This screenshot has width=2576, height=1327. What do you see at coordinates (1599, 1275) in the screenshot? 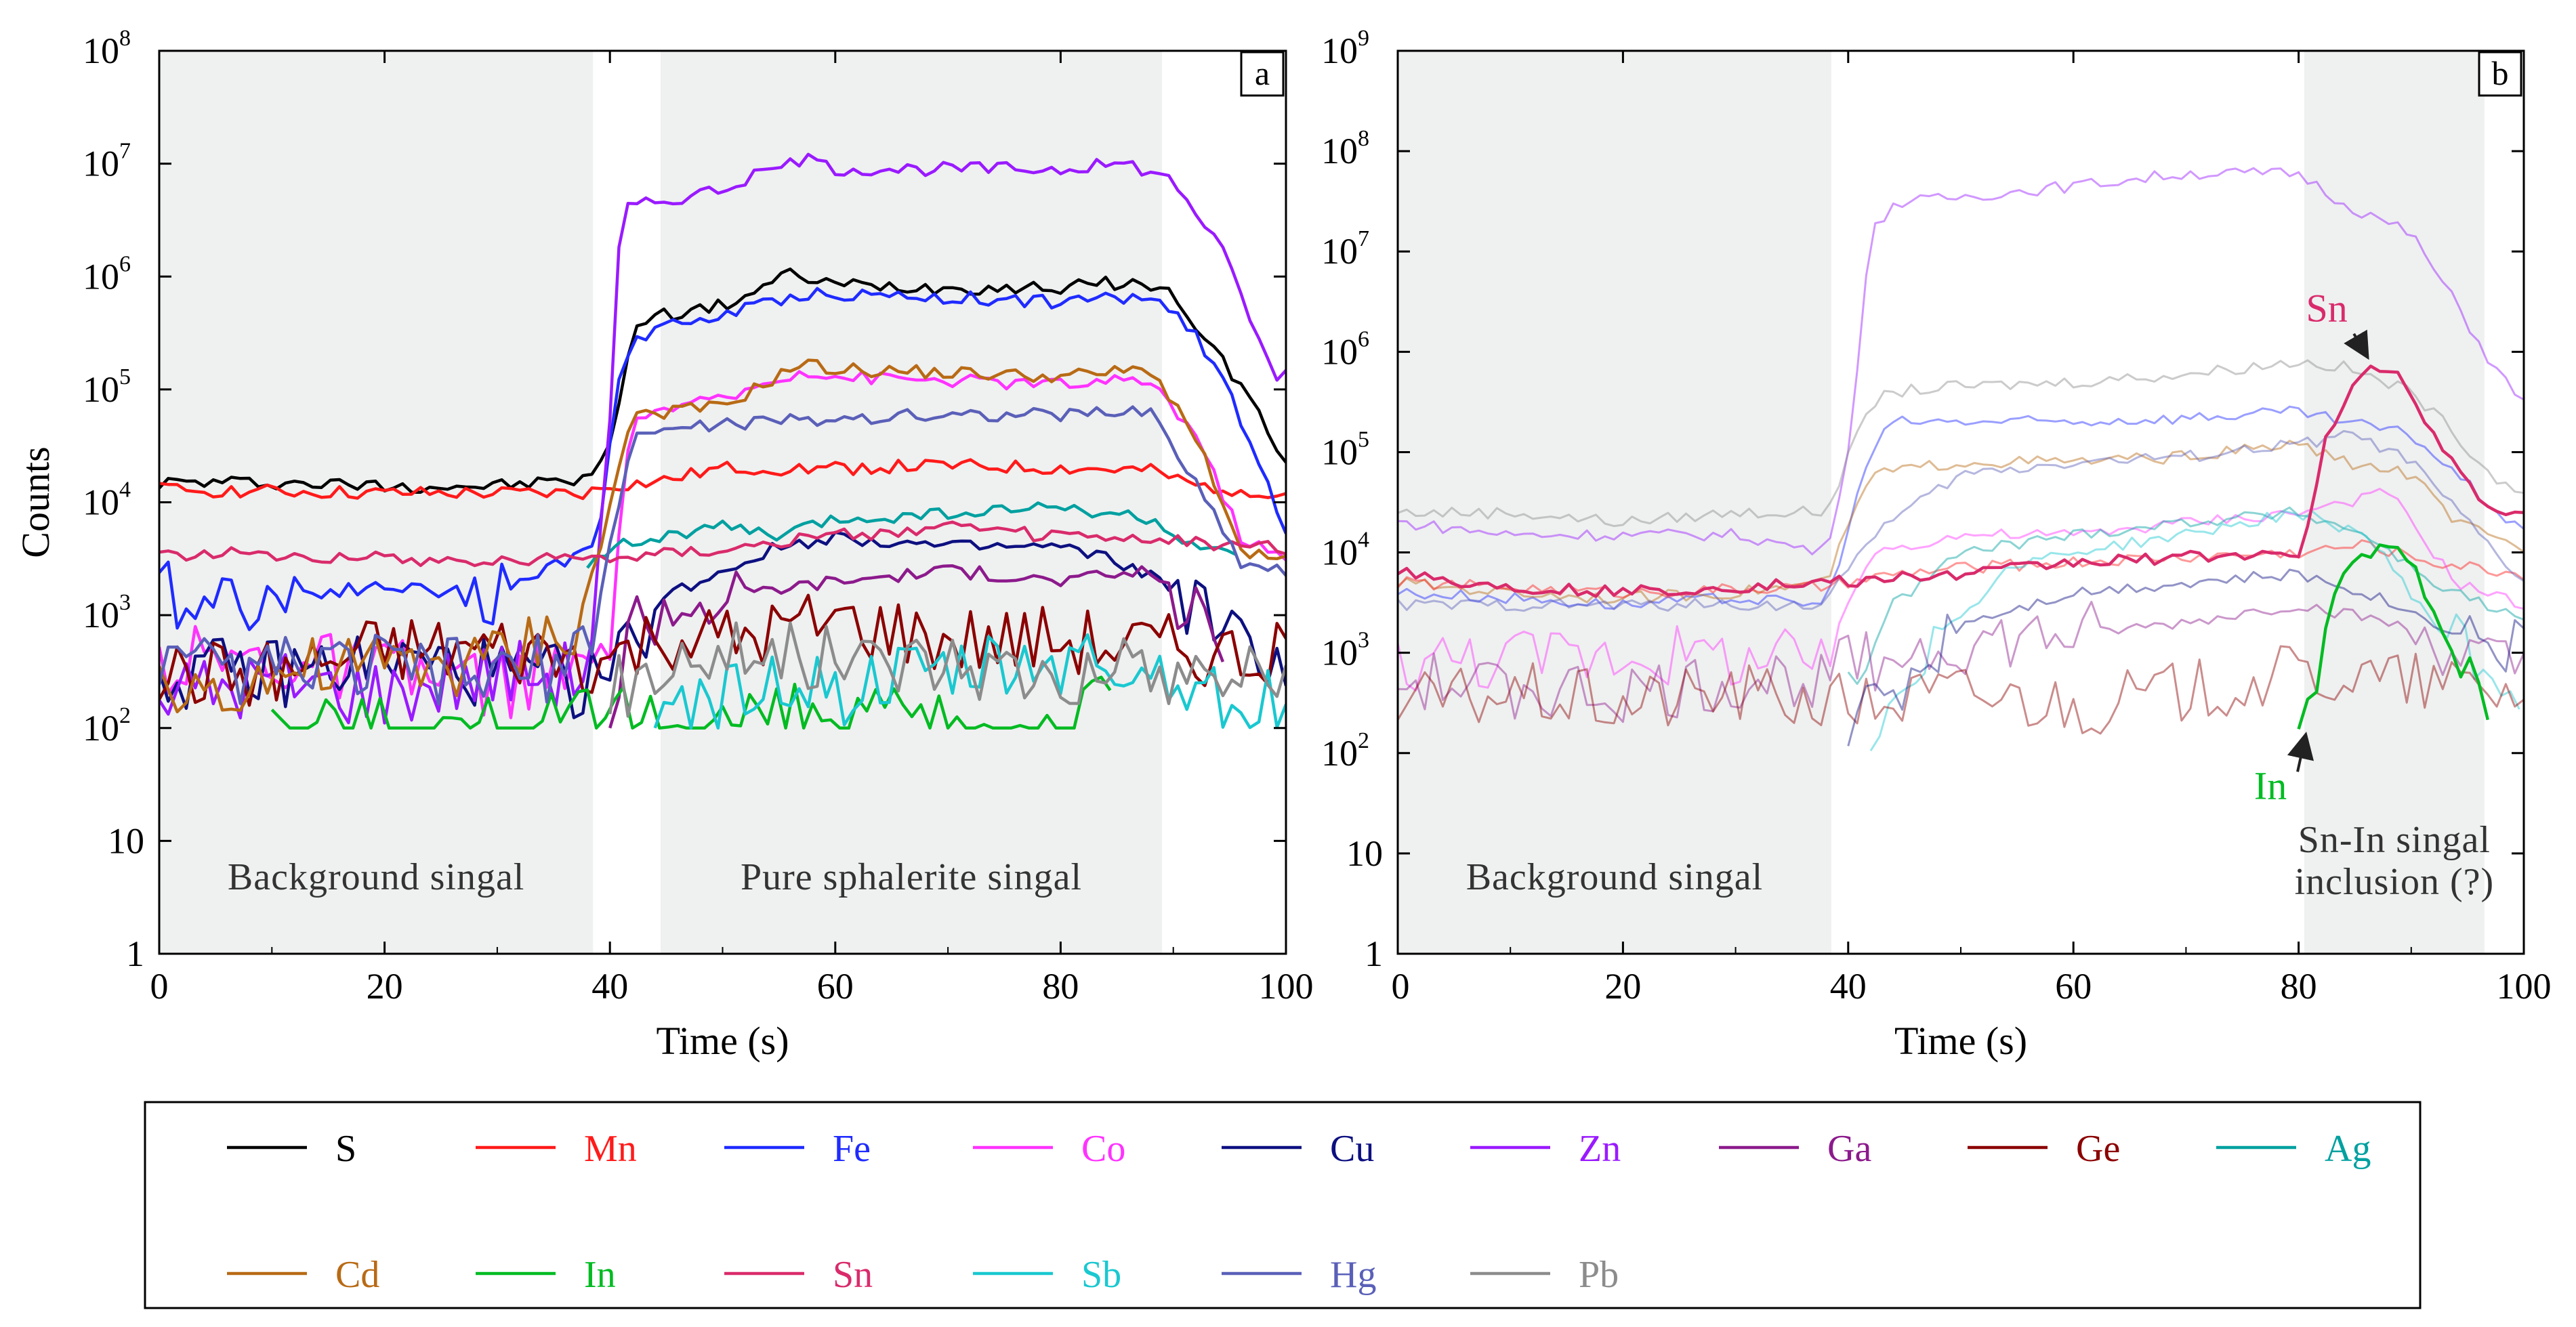
I see `legend-label-pb: Pb` at bounding box center [1599, 1275].